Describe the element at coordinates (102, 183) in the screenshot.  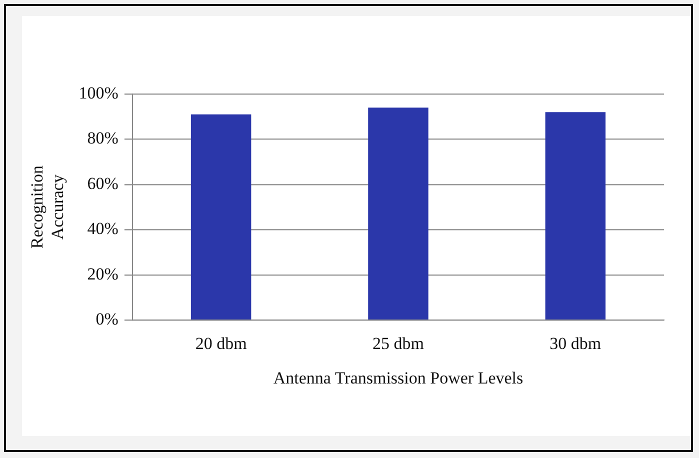
I see `y-tick-label: 60%` at that location.